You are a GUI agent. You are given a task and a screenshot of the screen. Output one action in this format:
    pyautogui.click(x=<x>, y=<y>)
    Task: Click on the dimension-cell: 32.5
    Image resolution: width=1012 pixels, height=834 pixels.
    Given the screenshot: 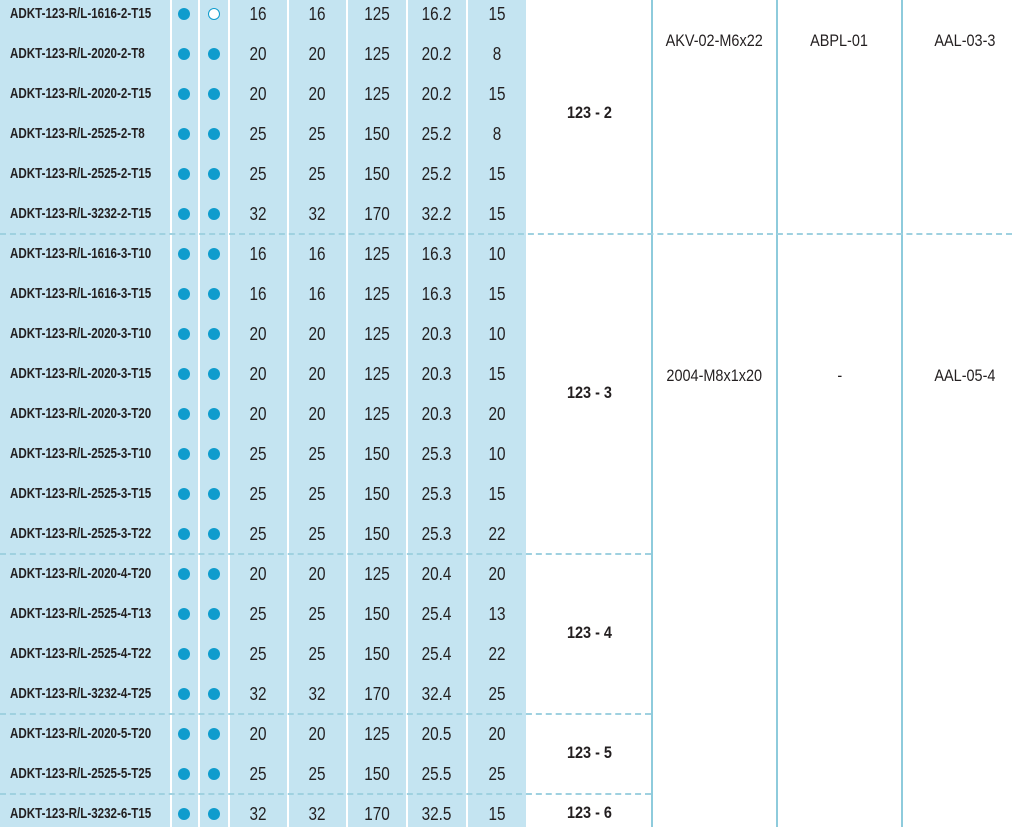 What is the action you would take?
    pyautogui.click(x=437, y=814)
    